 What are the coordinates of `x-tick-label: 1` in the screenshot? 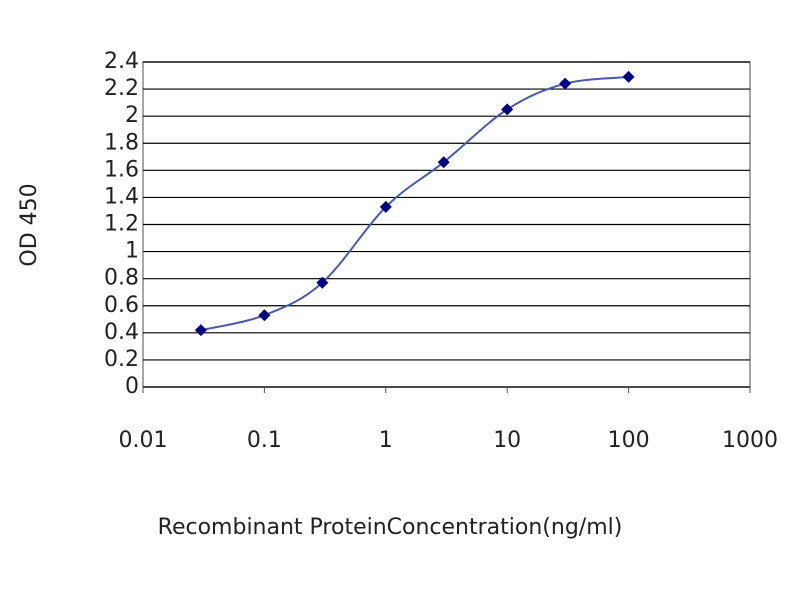 It's located at (386, 440).